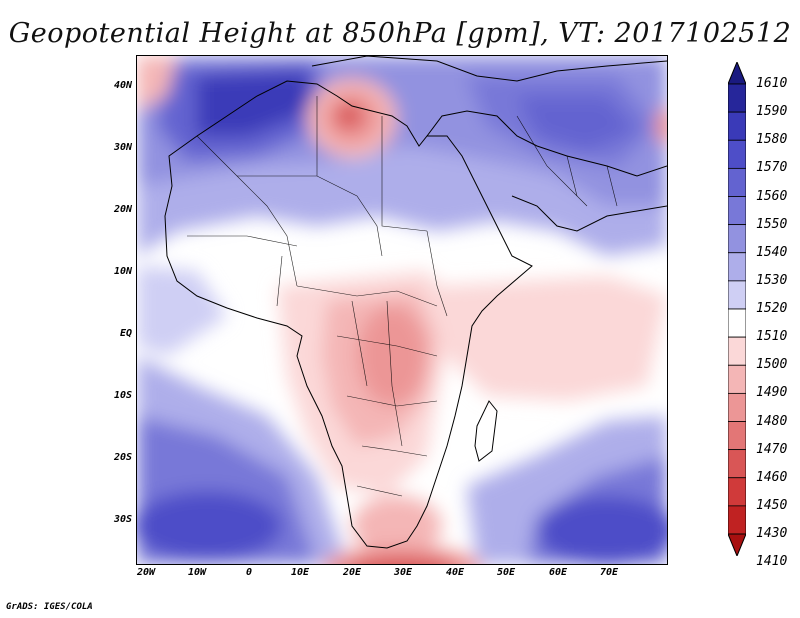 The width and height of the screenshot is (800, 618). Describe the element at coordinates (772, 308) in the screenshot. I see `colorbar-level-label: 1520` at that location.